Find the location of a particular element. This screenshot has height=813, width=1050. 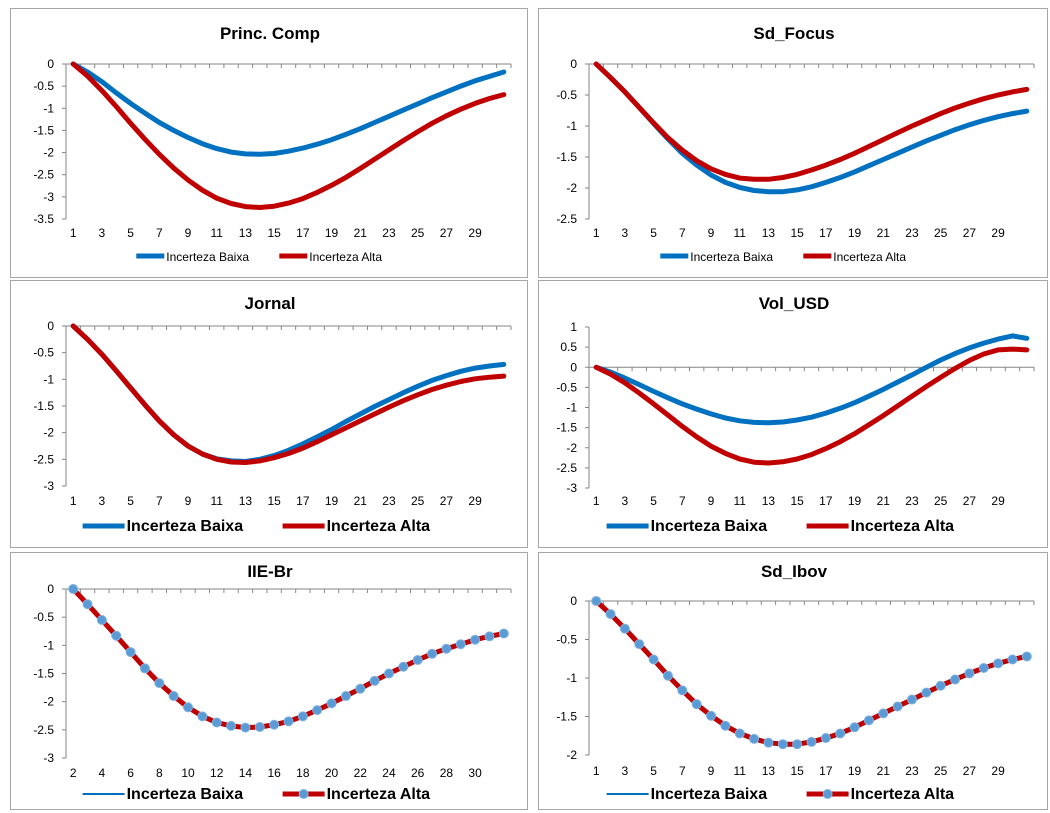

y-tick-label: -3.5 is located at coordinates (43, 219).